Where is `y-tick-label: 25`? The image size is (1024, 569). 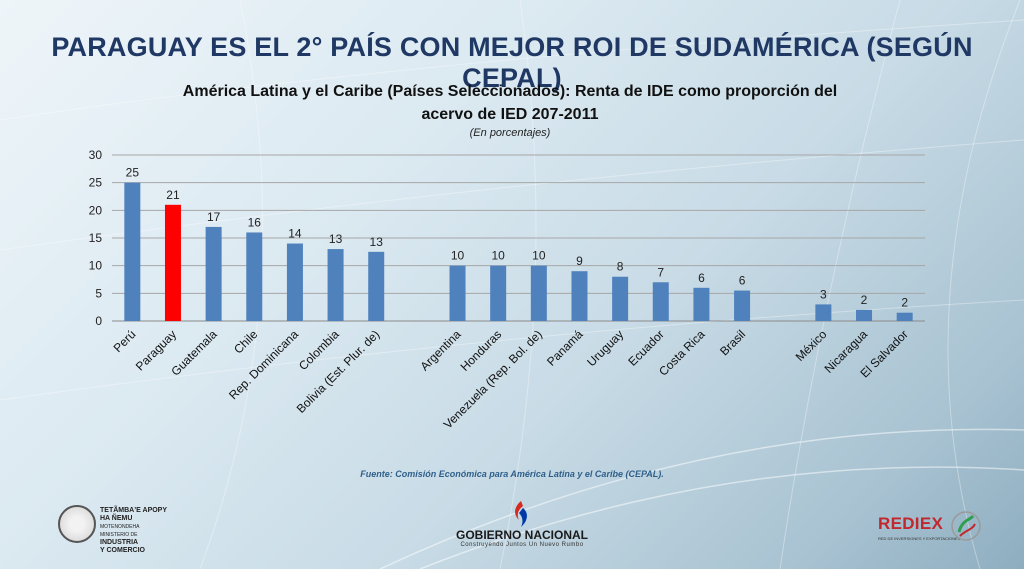 y-tick-label: 25 is located at coordinates (96, 183).